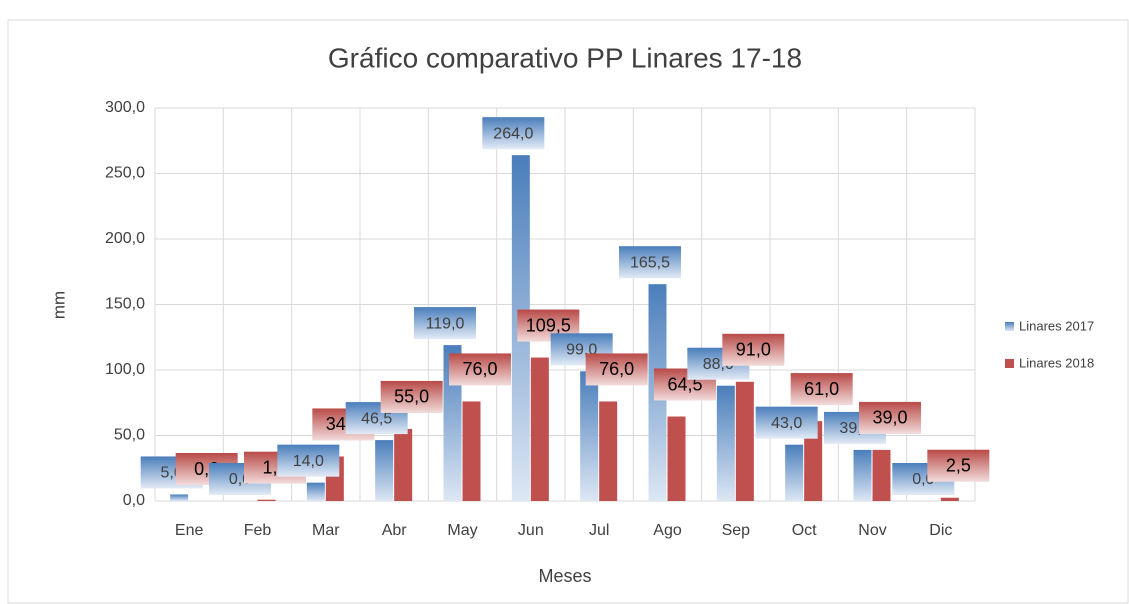 This screenshot has height=604, width=1129. What do you see at coordinates (58, 305) in the screenshot?
I see `y-axis-label: mm` at bounding box center [58, 305].